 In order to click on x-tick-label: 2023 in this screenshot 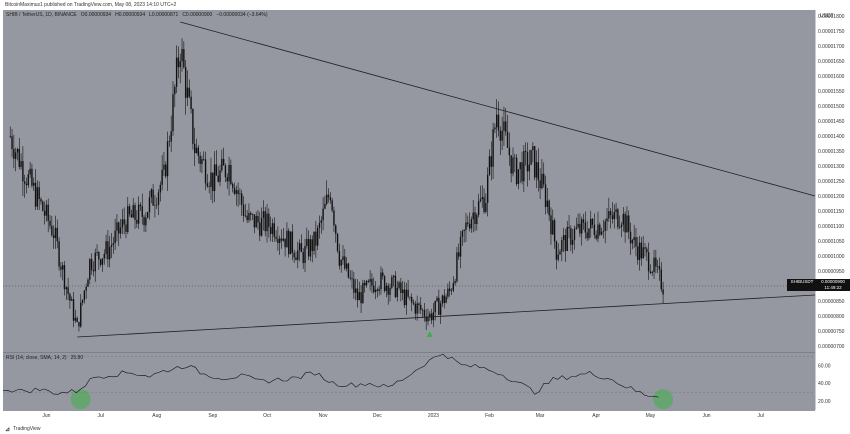, I will do `click(433, 416)`.